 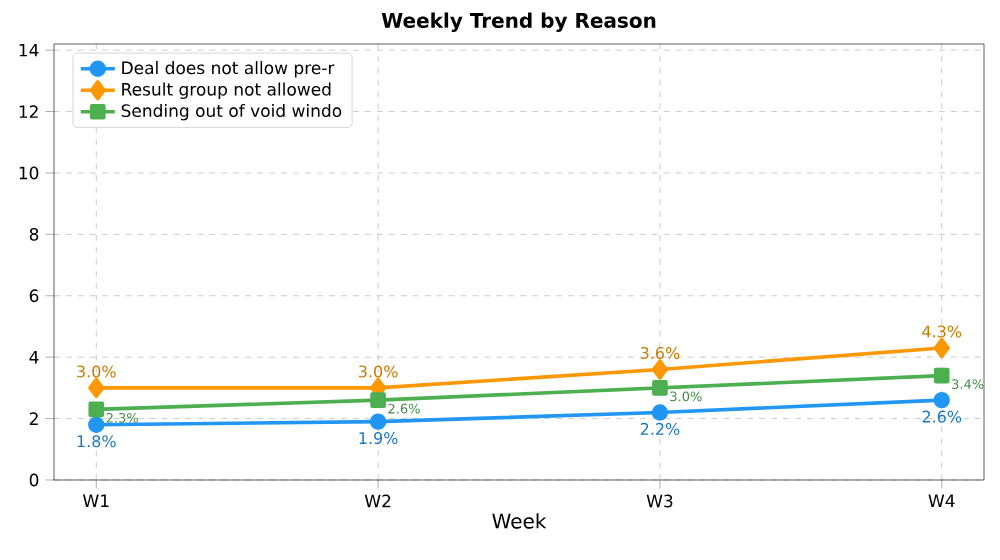 What do you see at coordinates (659, 501) in the screenshot?
I see `x-tick-label: W3` at bounding box center [659, 501].